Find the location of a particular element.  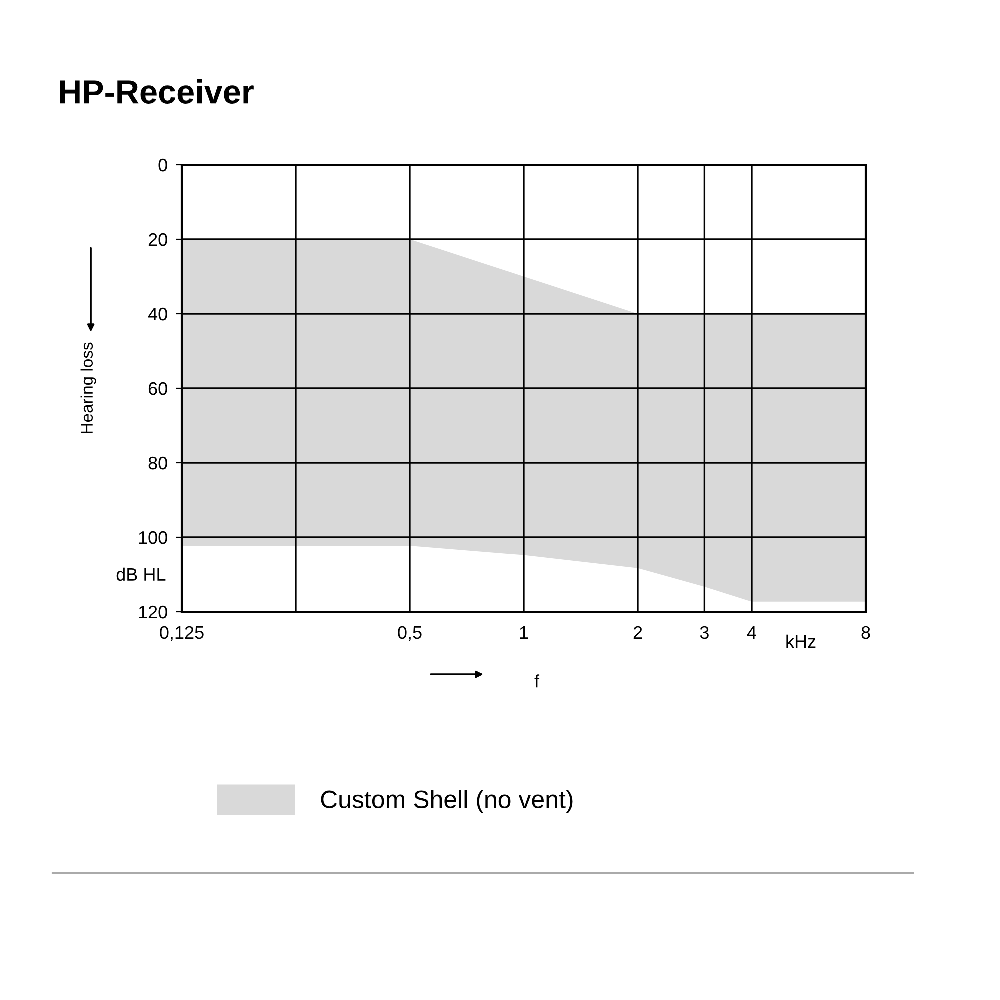

x-tick-label: 1 is located at coordinates (524, 632).